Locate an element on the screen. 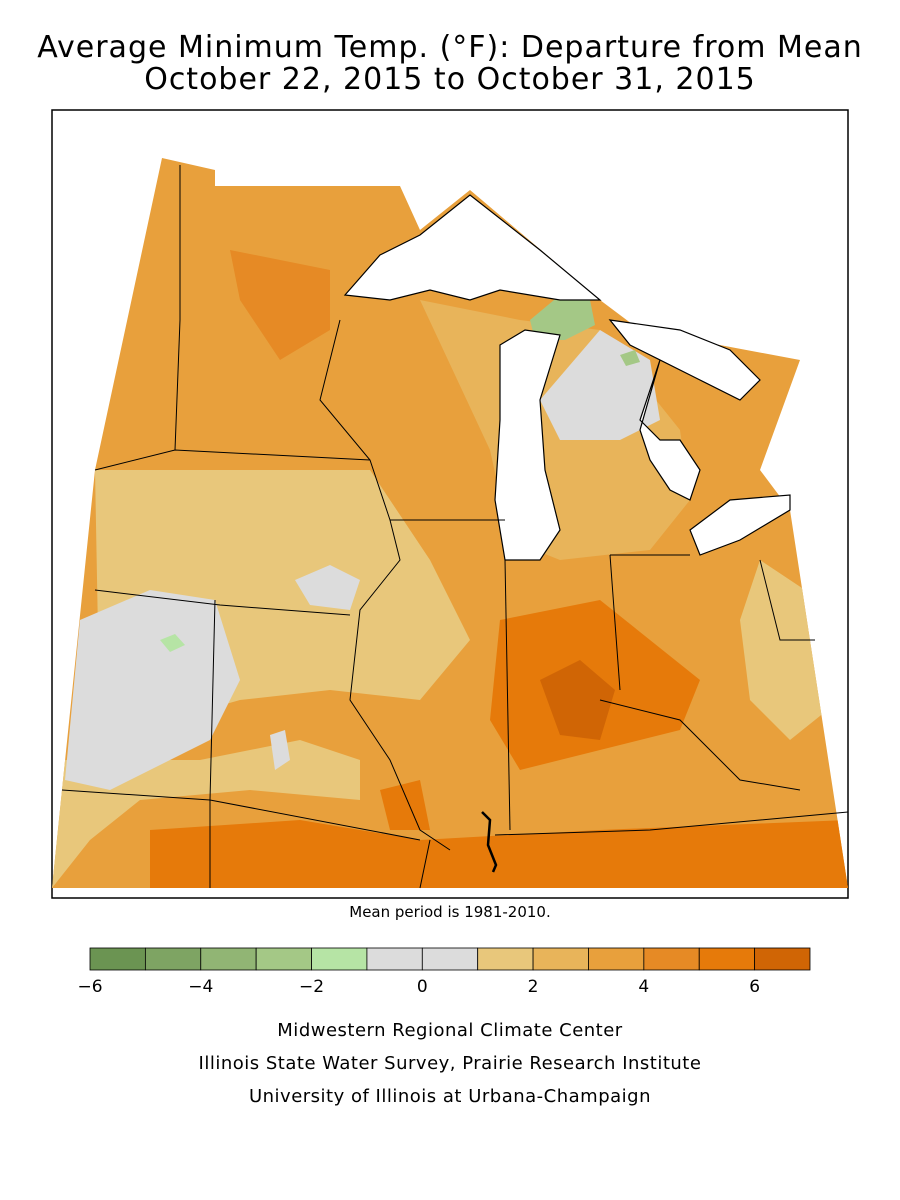 The width and height of the screenshot is (900, 1200). region-below-normal is located at coordinates (562, 317).